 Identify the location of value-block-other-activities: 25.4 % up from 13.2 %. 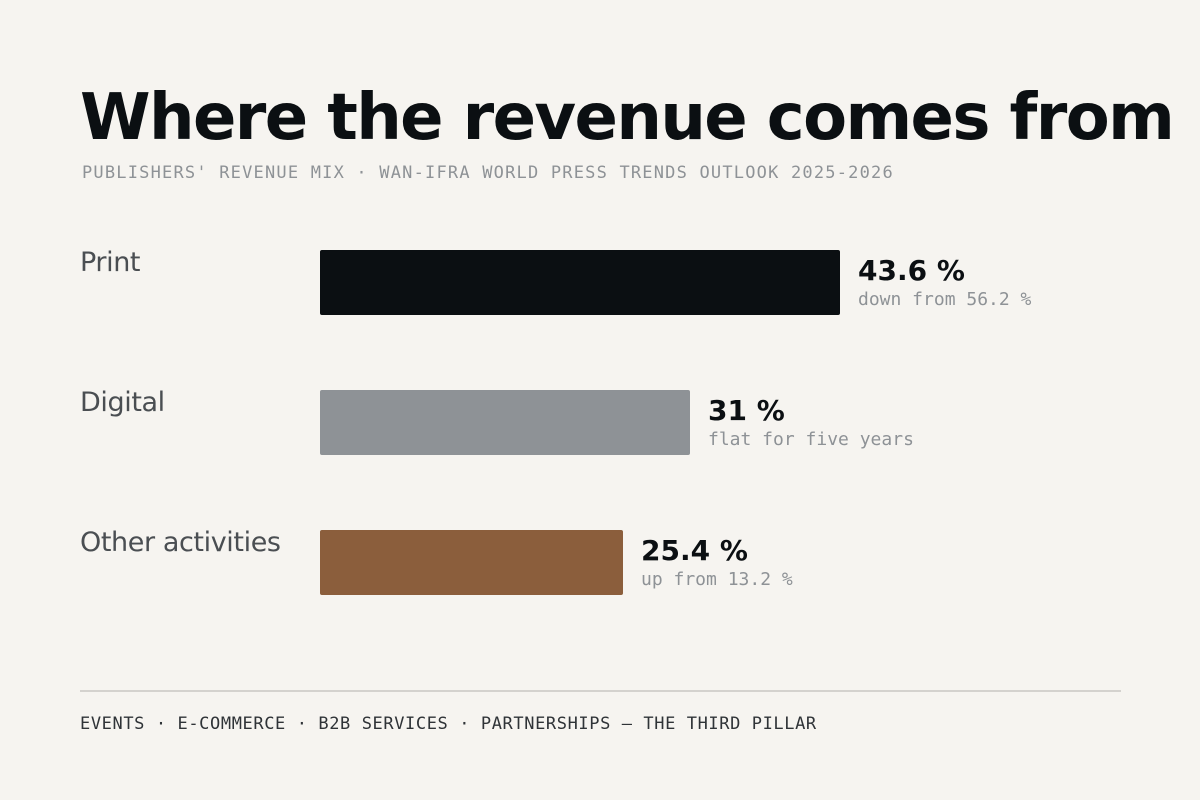
(717, 562).